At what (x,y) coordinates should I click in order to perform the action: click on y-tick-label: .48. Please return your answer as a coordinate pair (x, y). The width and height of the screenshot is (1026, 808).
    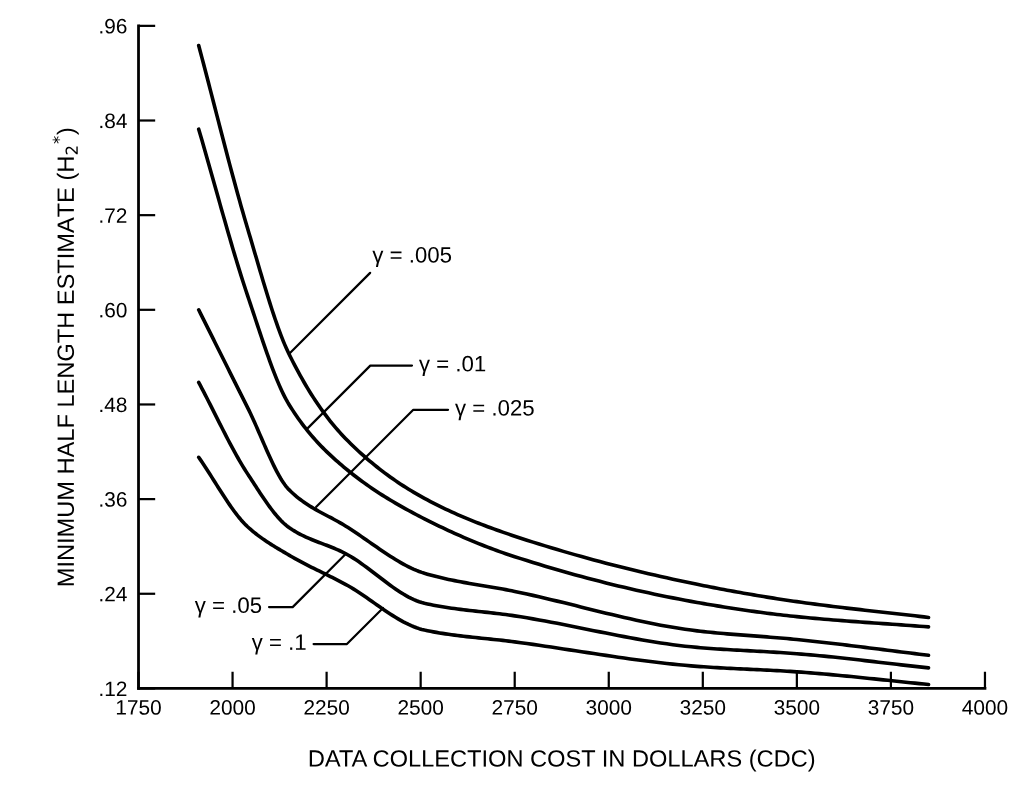
    Looking at the image, I should click on (113, 405).